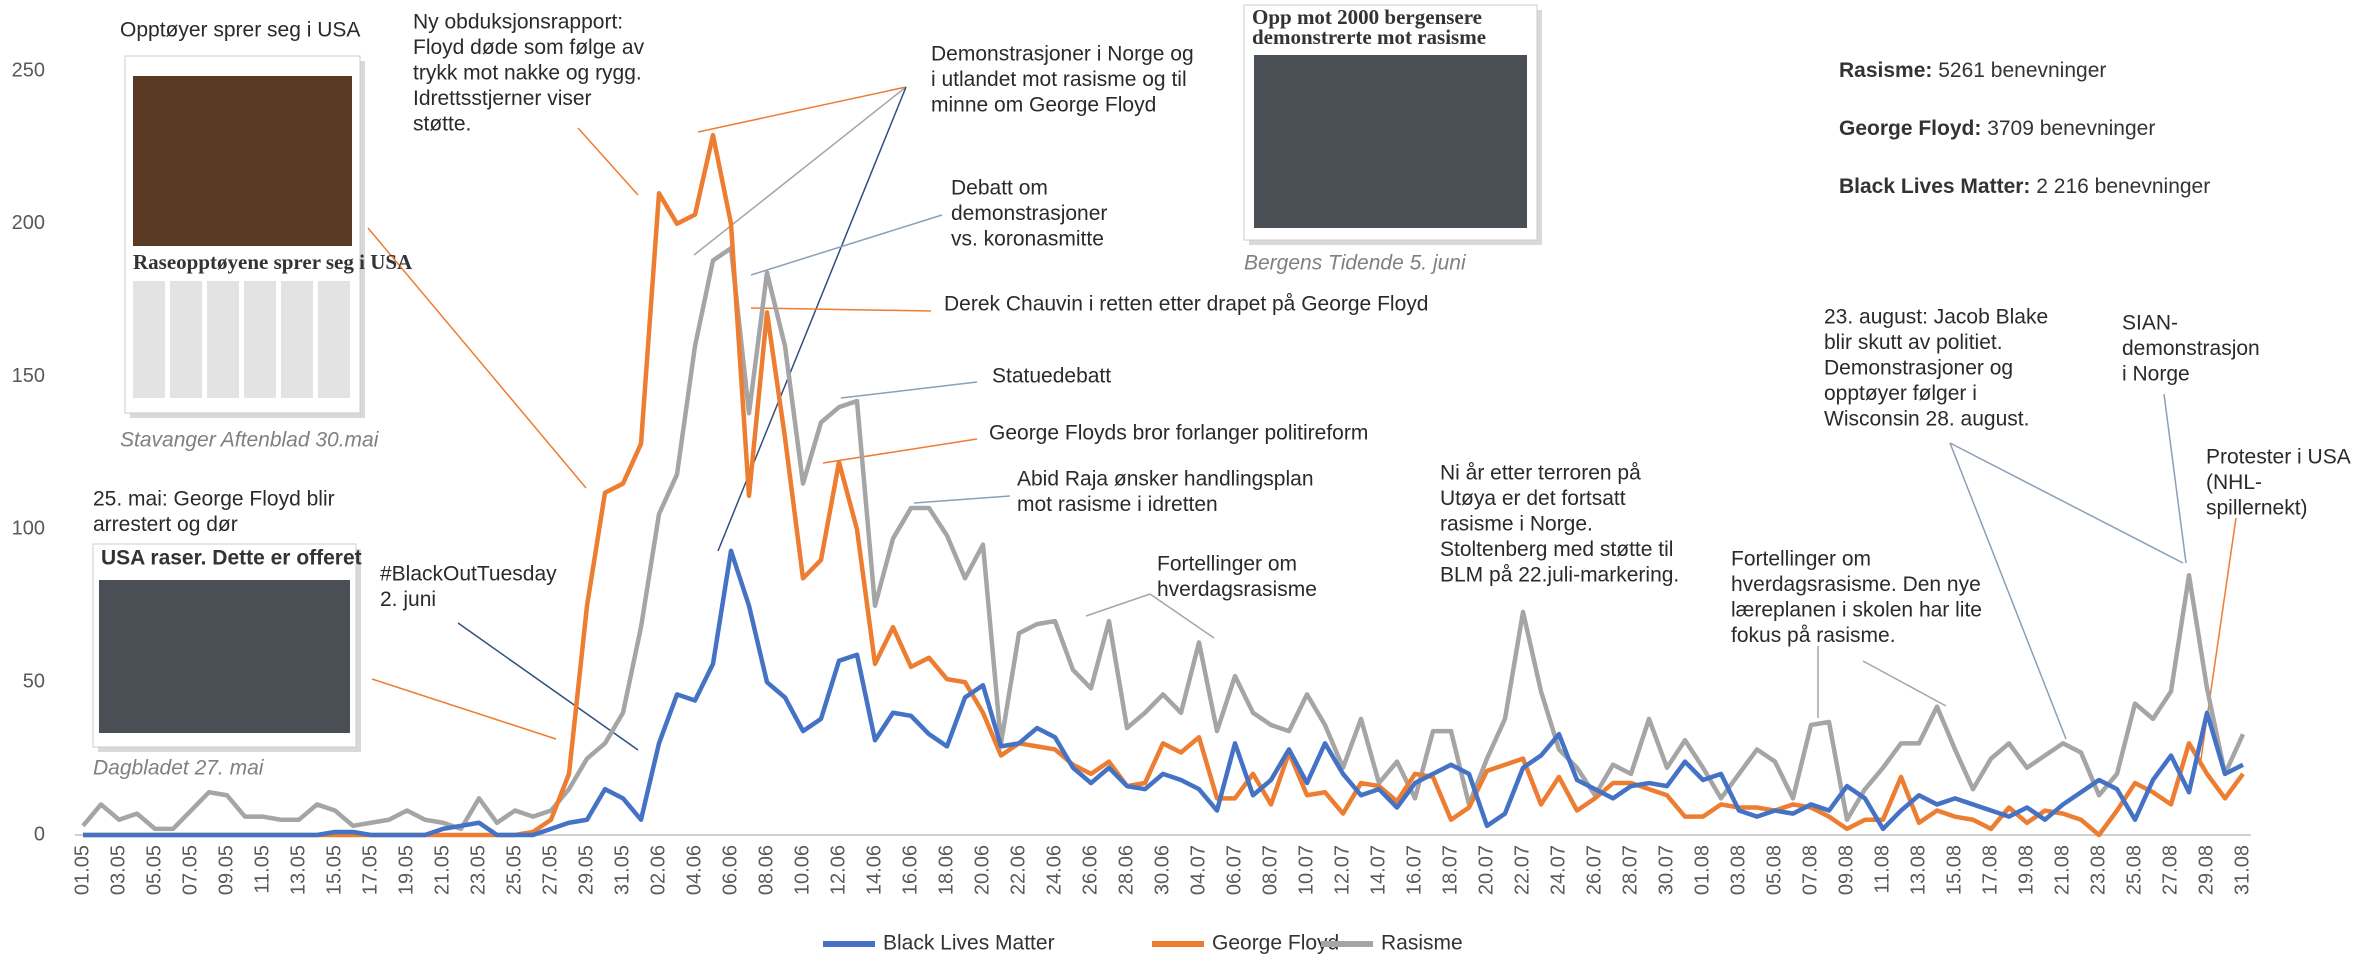 The width and height of the screenshot is (2356, 955). I want to click on annotation: hverdagsrasisme, so click(1237, 589).